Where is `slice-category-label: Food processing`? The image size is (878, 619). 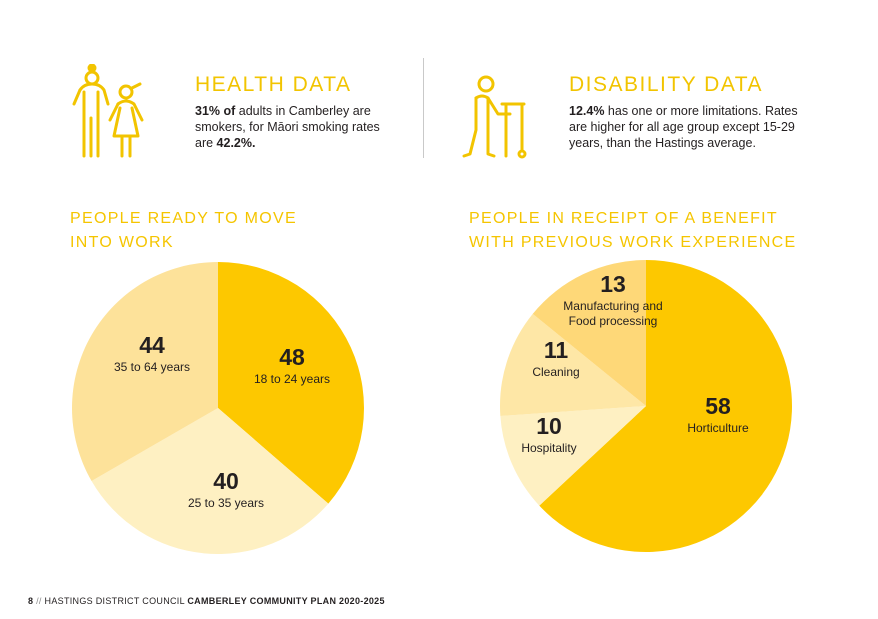 slice-category-label: Food processing is located at coordinates (613, 321).